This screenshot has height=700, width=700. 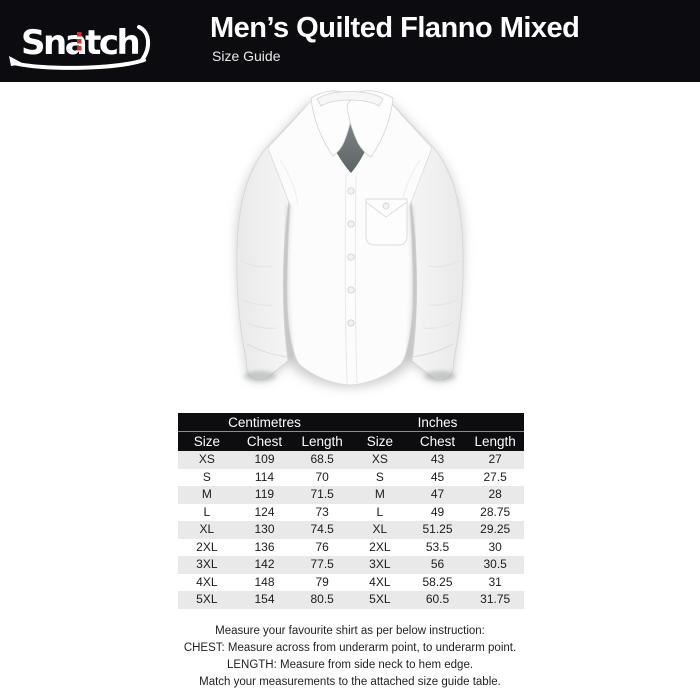 I want to click on table-row: S 114 70 S 45 27.5, so click(x=351, y=477).